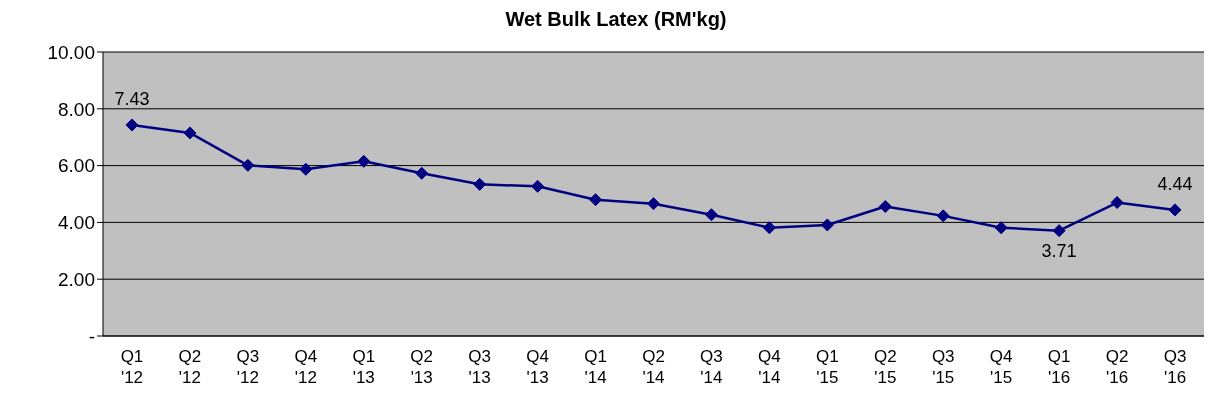 The height and width of the screenshot is (412, 1232). Describe the element at coordinates (1117, 367) in the screenshot. I see `x-tick-label: Q2 '16` at that location.